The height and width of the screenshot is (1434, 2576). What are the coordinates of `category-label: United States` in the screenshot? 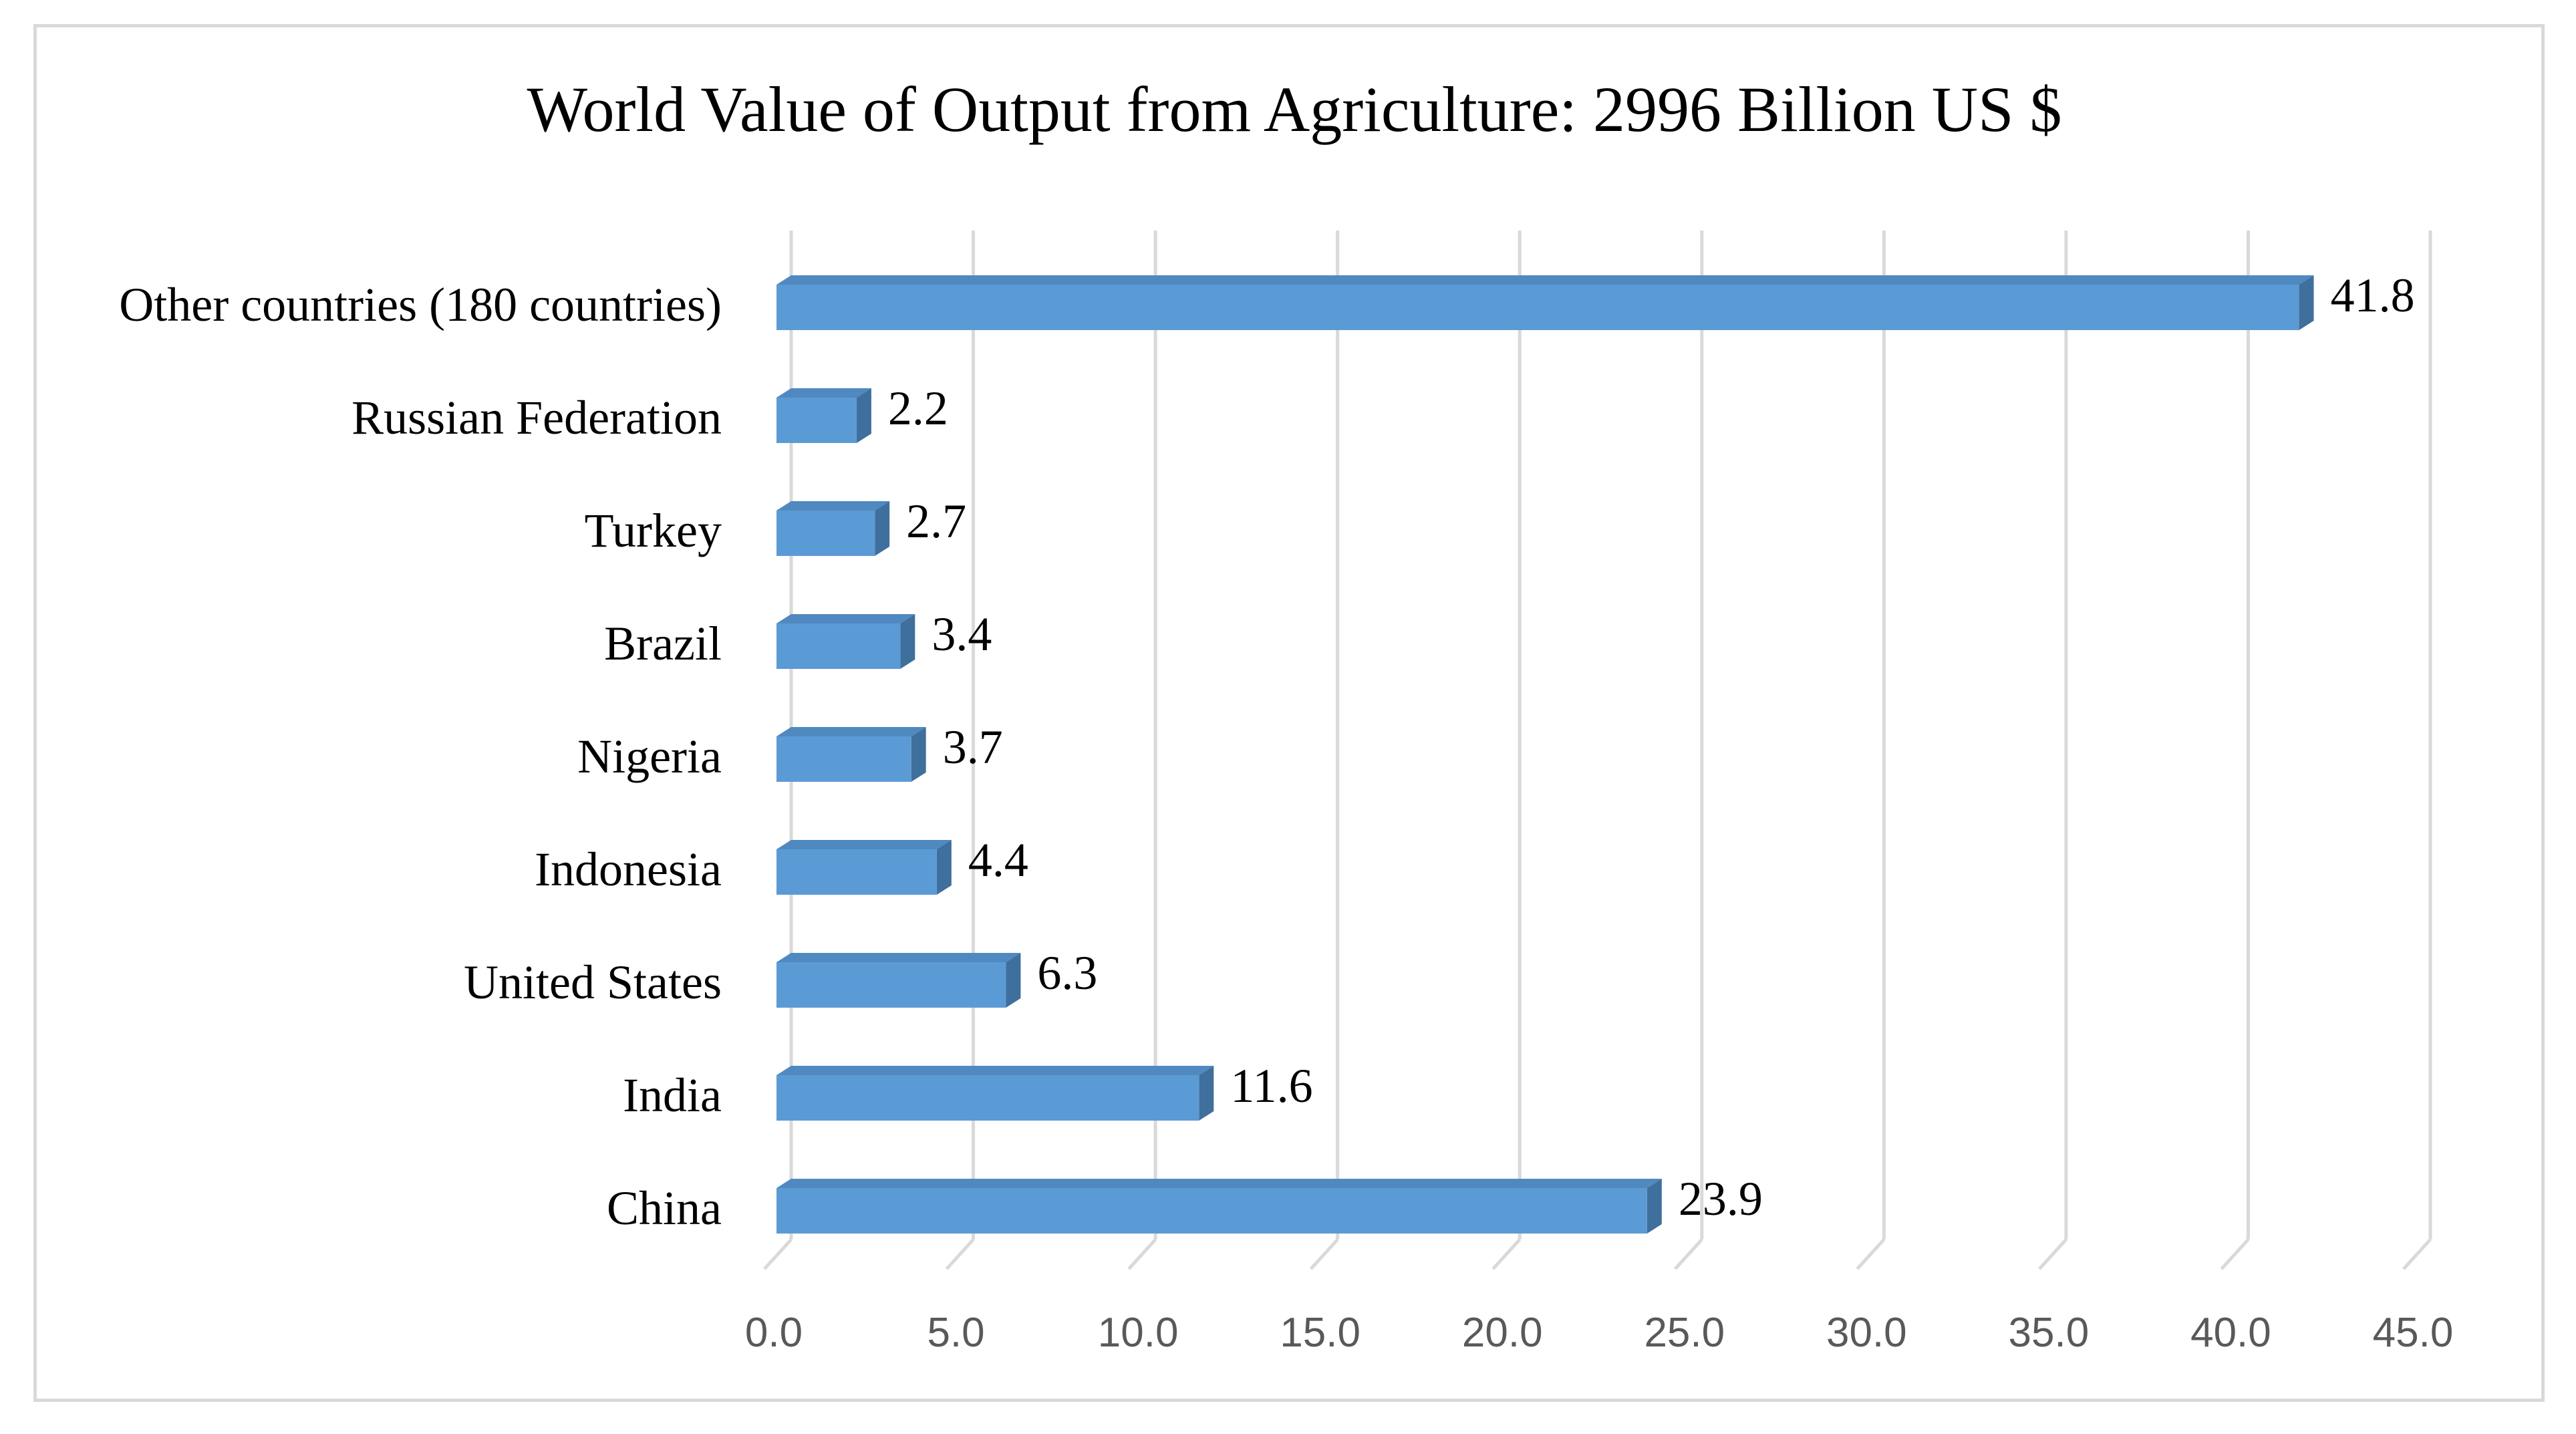 It's located at (593, 982).